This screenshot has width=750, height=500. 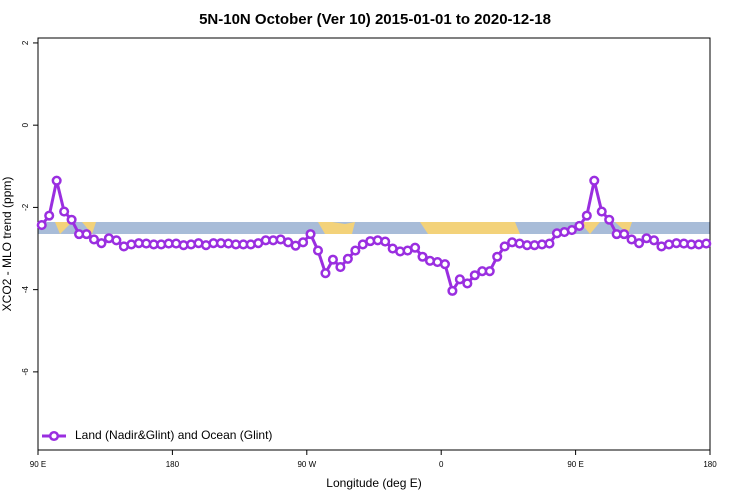 I want to click on ocean-band, so click(x=374, y=228).